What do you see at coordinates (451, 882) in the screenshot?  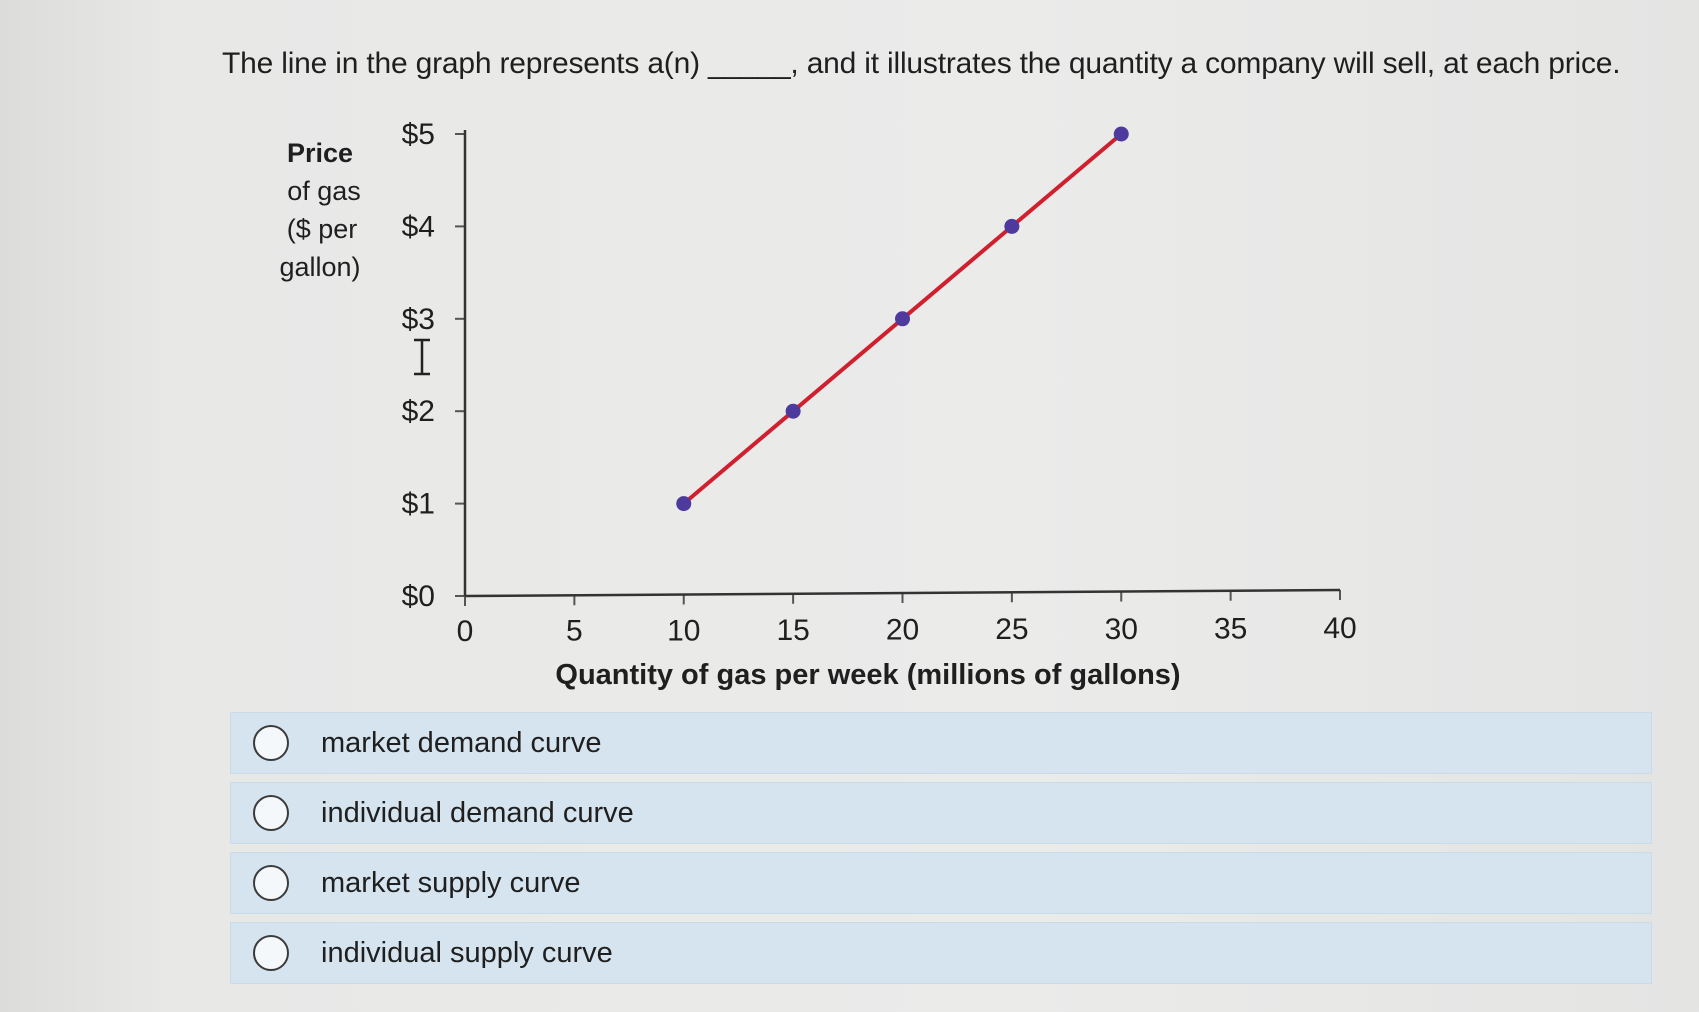 I see `option-label: market supply curve` at bounding box center [451, 882].